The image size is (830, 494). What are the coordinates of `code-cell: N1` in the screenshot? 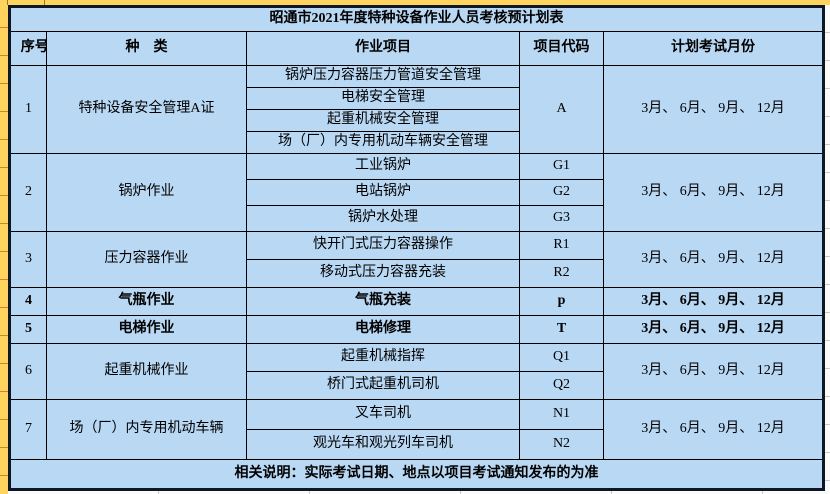 It's located at (561, 414).